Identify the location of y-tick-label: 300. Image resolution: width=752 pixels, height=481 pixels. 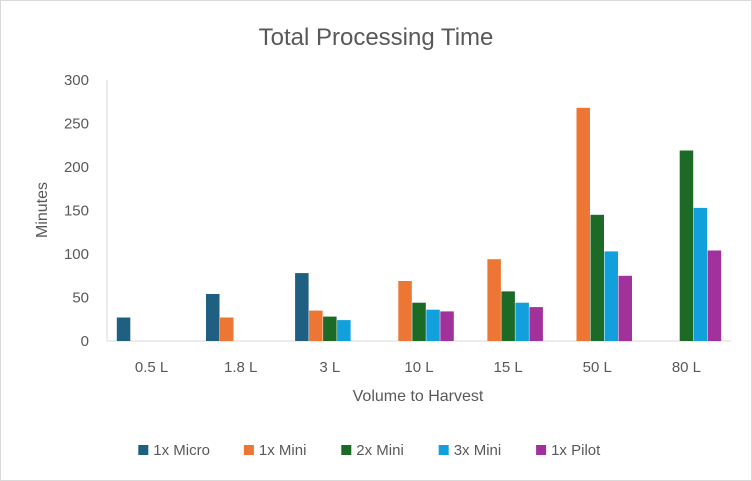
(76, 80).